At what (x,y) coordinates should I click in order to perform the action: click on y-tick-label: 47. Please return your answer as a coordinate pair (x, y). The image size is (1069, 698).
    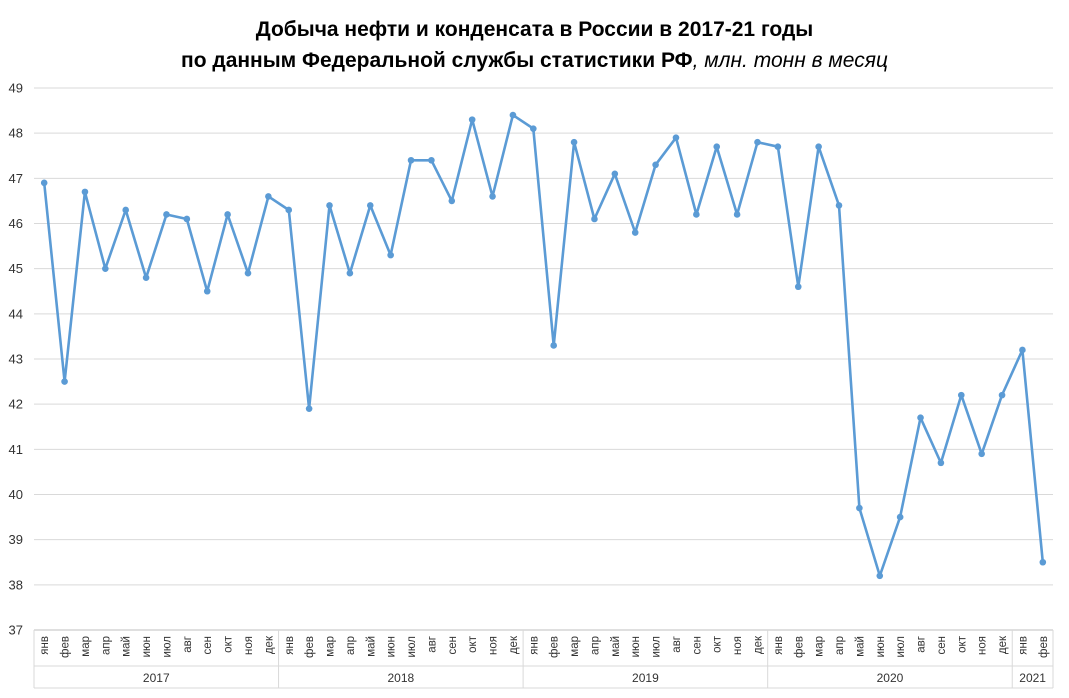
    Looking at the image, I should click on (16, 178).